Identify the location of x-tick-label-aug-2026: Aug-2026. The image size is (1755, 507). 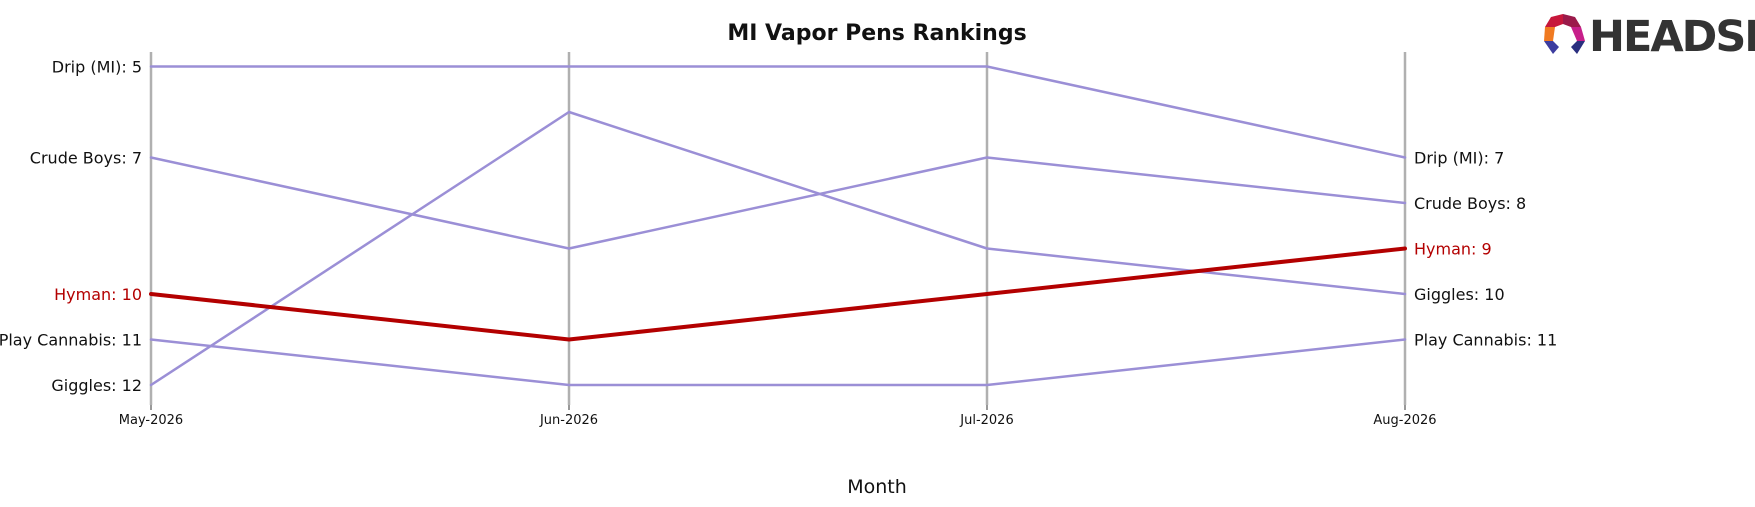
(1404, 420).